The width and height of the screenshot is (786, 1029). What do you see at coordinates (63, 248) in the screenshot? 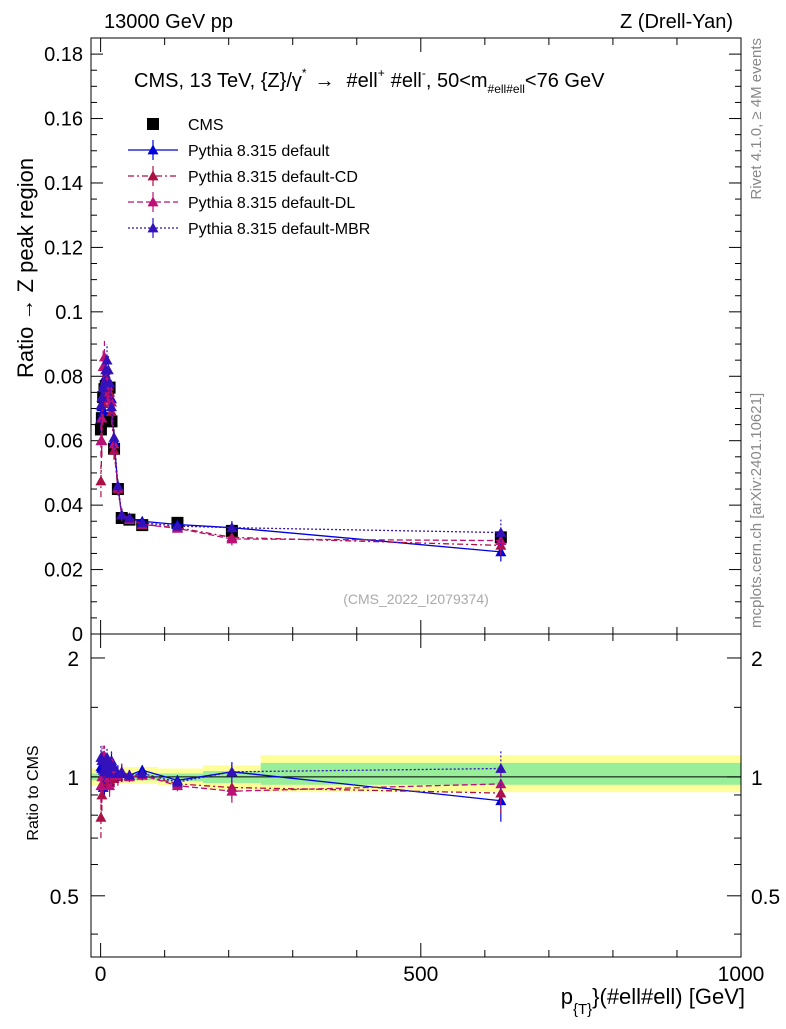
I see `main-ytick-label: 0.12` at bounding box center [63, 248].